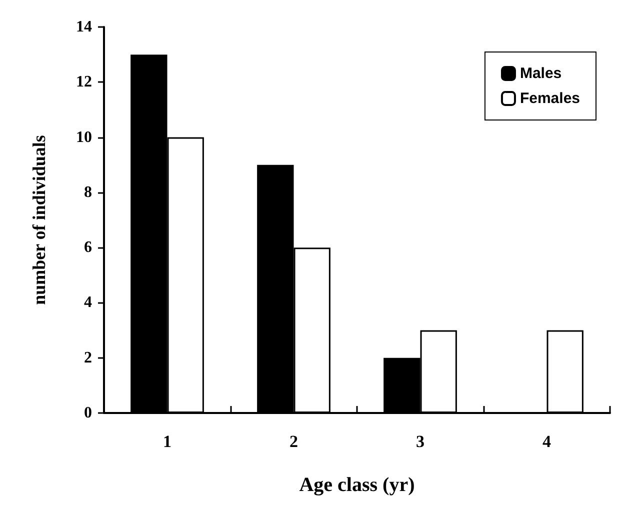 The image size is (624, 522). I want to click on y-tick-label: 14, so click(84, 27).